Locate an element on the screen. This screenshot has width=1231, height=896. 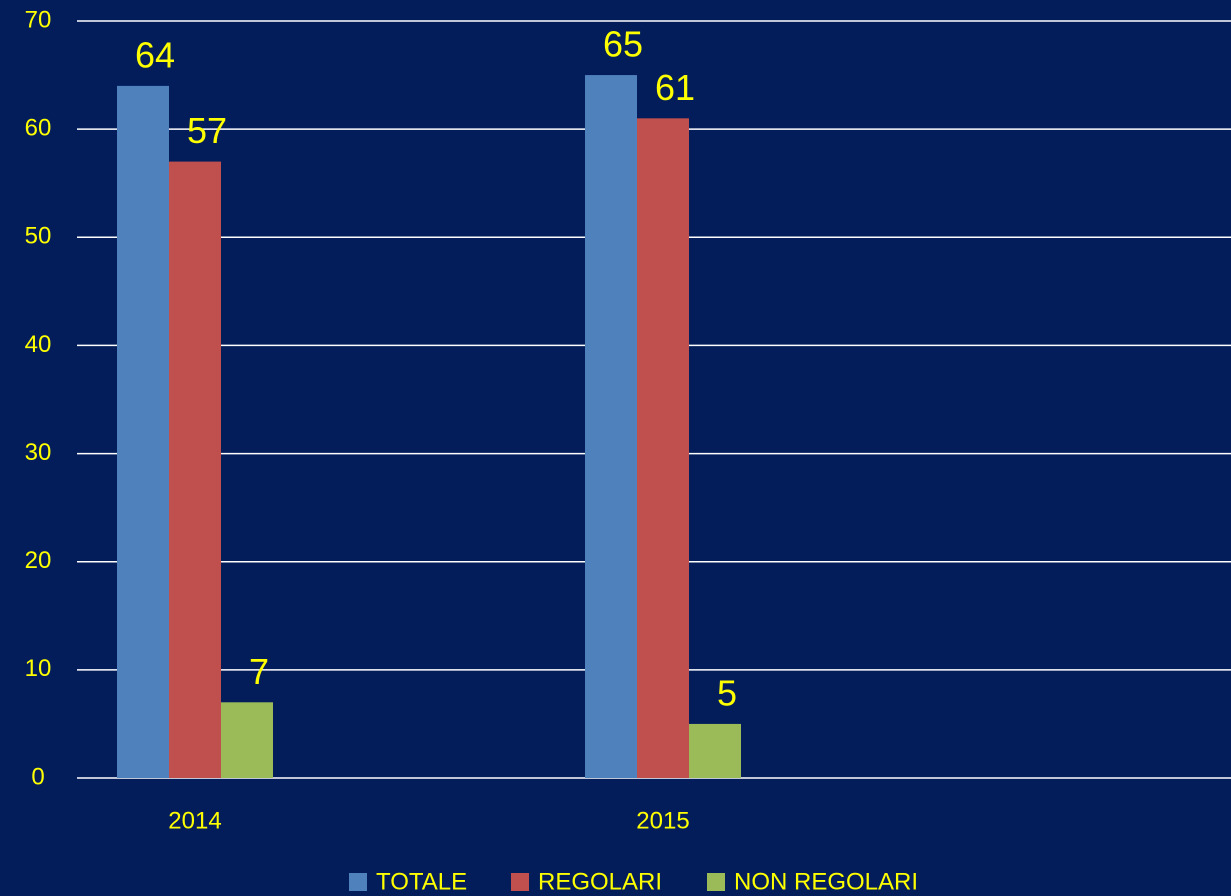
data-label: 61 is located at coordinates (675, 87).